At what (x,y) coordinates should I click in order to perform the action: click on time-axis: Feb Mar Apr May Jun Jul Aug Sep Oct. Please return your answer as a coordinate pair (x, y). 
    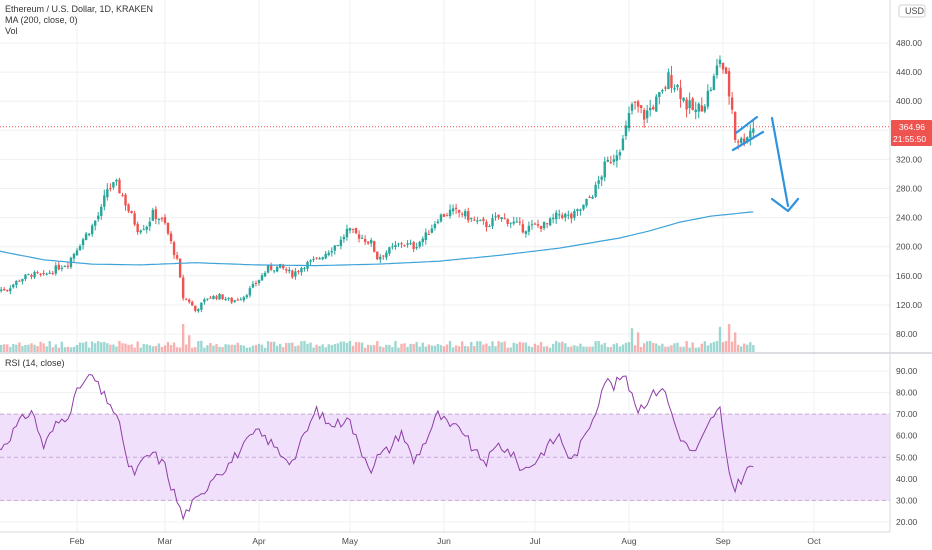
    Looking at the image, I should click on (446, 541).